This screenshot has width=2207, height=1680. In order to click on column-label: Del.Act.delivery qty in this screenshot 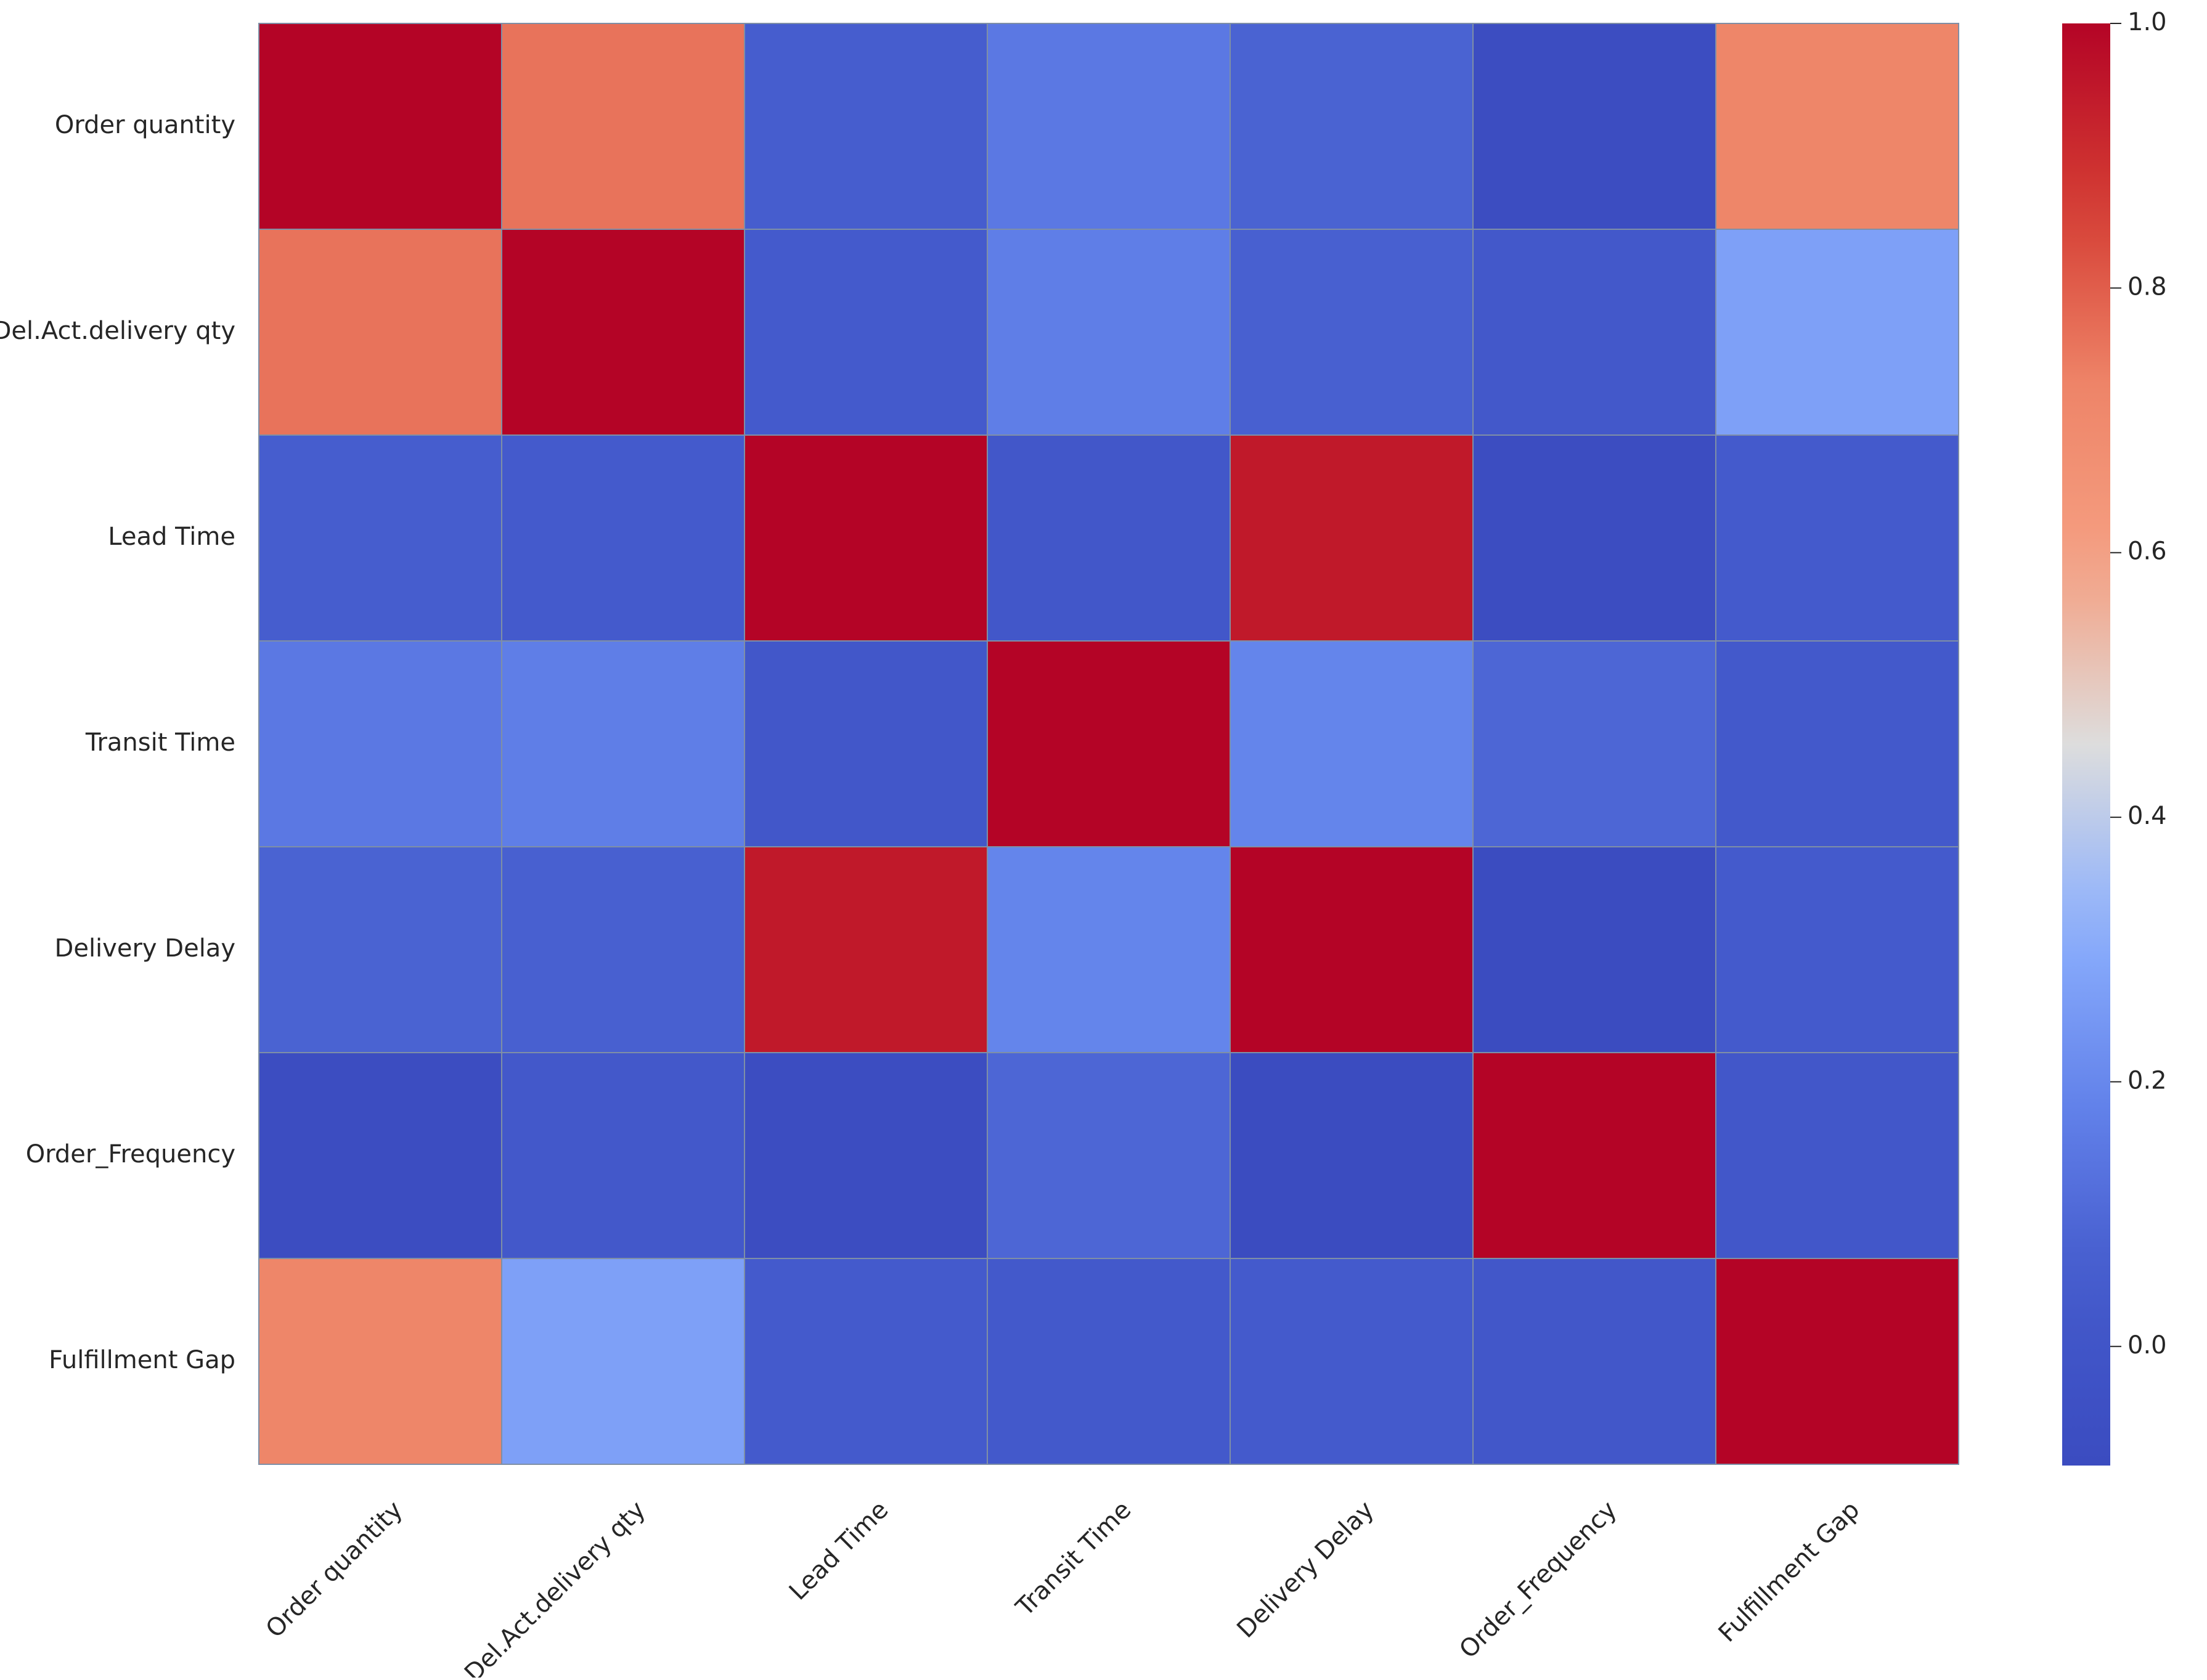, I will do `click(555, 1587)`.